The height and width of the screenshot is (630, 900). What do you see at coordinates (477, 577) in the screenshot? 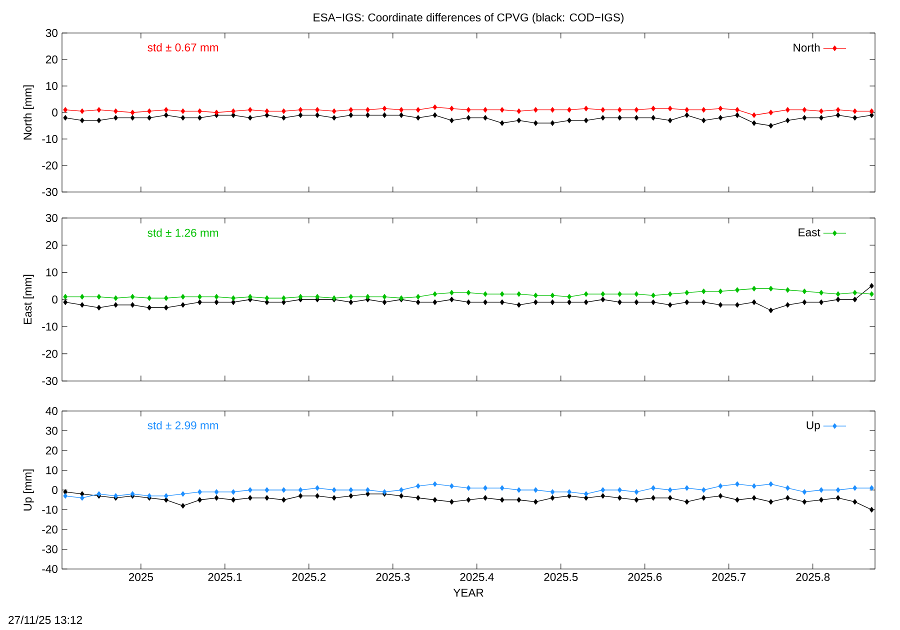
I see `x-tick-label: 2025.4` at bounding box center [477, 577].